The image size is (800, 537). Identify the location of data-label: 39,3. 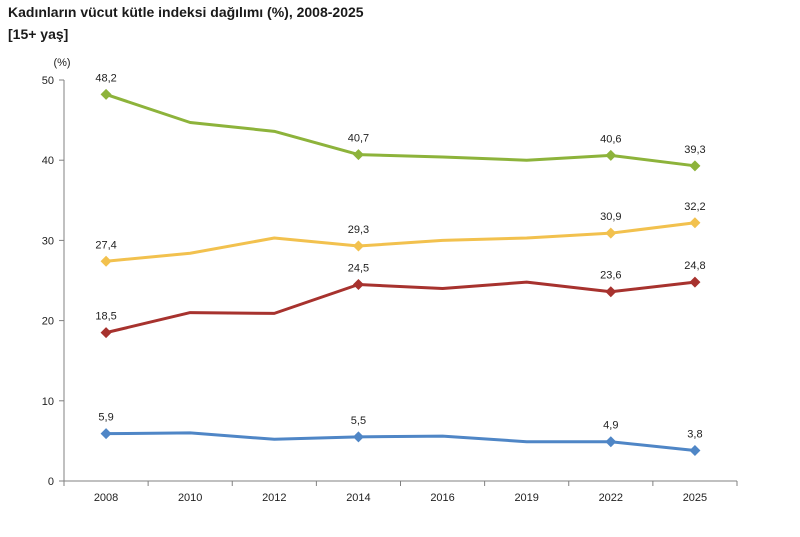
(694, 150).